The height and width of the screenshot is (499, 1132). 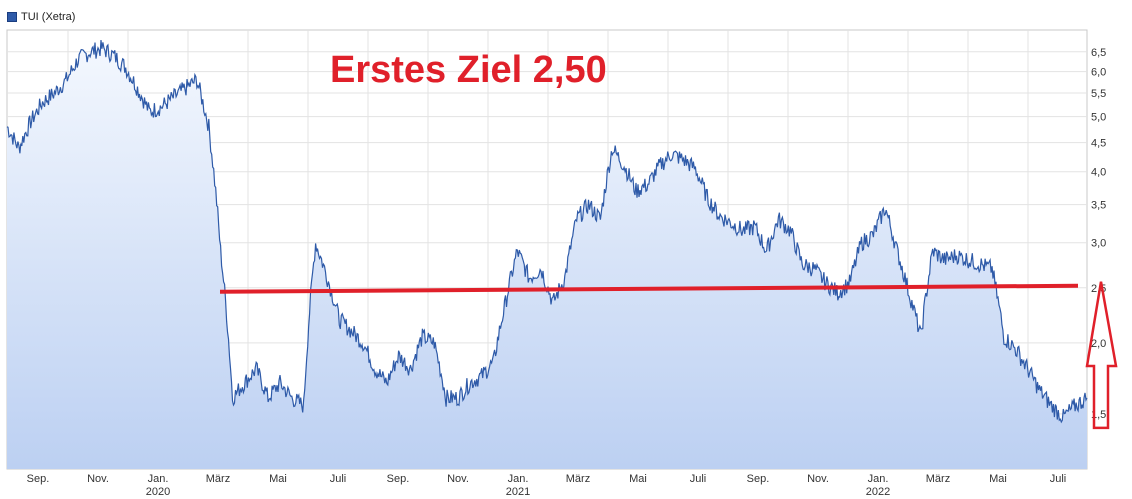 What do you see at coordinates (1098, 53) in the screenshot?
I see `y-tick-label: 6,5` at bounding box center [1098, 53].